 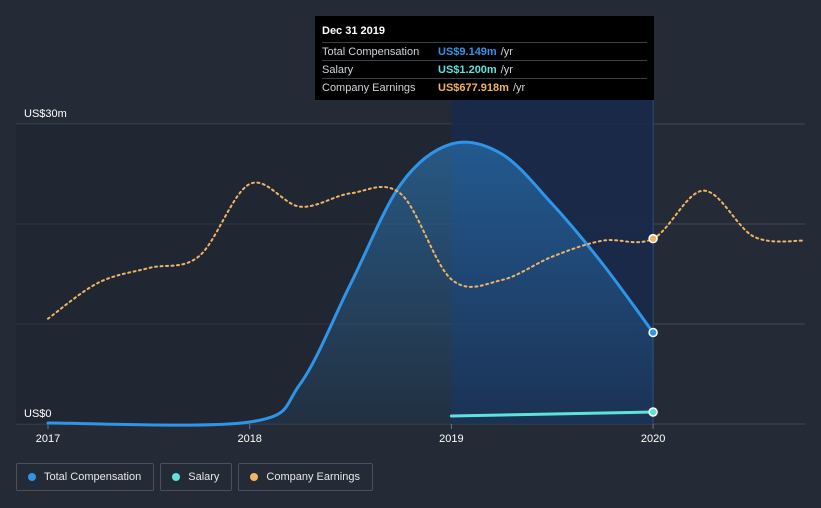 I want to click on legend-label: Company Earnings, so click(x=313, y=477).